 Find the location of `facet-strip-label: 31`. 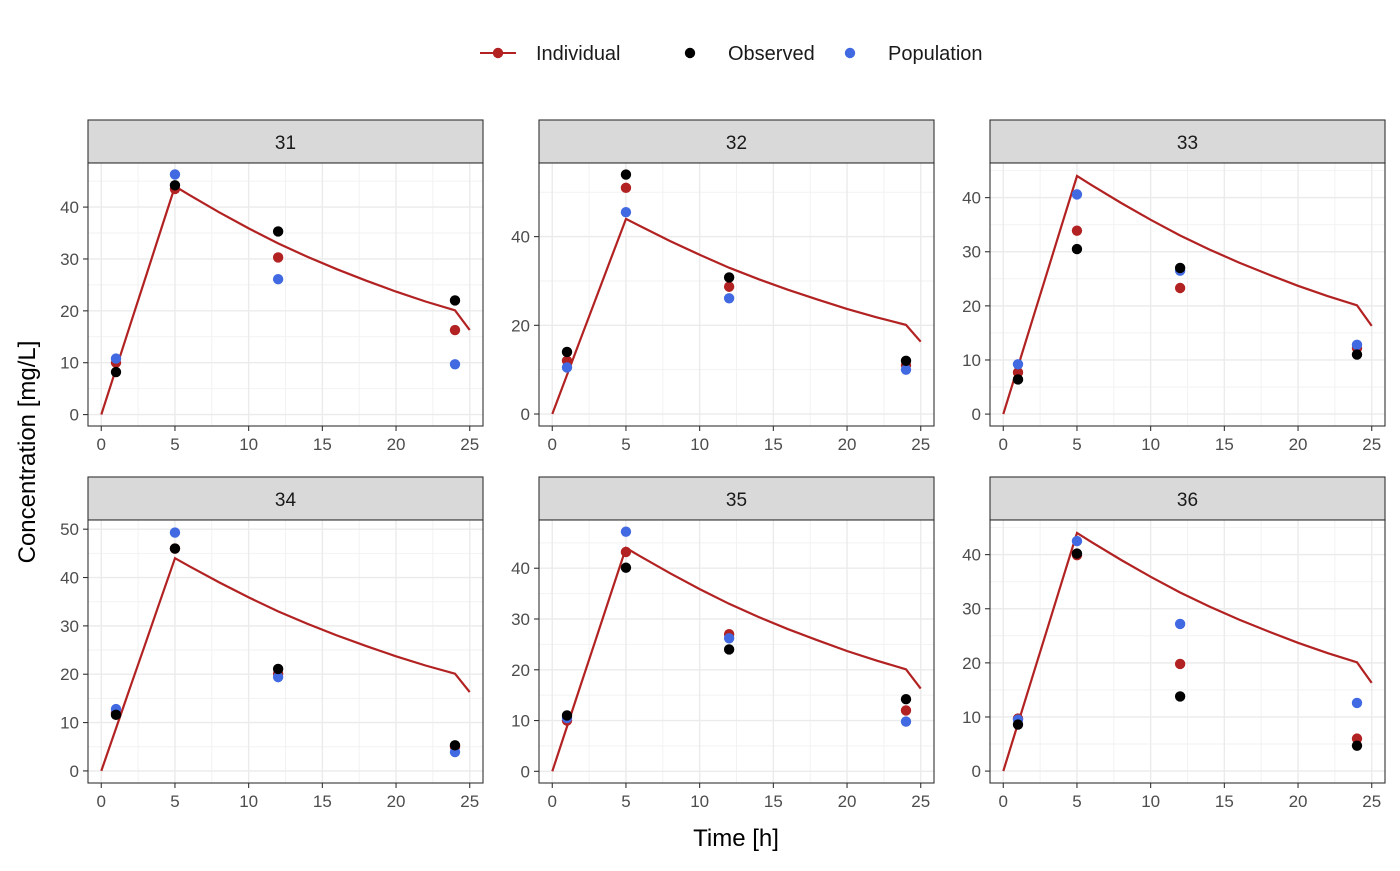

facet-strip-label: 31 is located at coordinates (285, 143).